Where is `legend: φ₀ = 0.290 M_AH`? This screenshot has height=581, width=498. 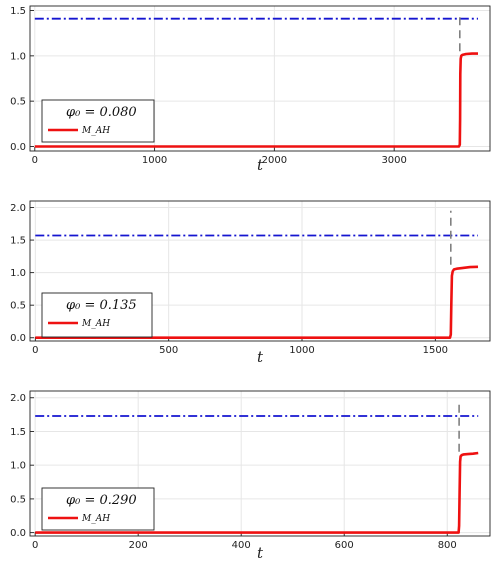 legend: φ₀ = 0.290 M_AH is located at coordinates (98, 509).